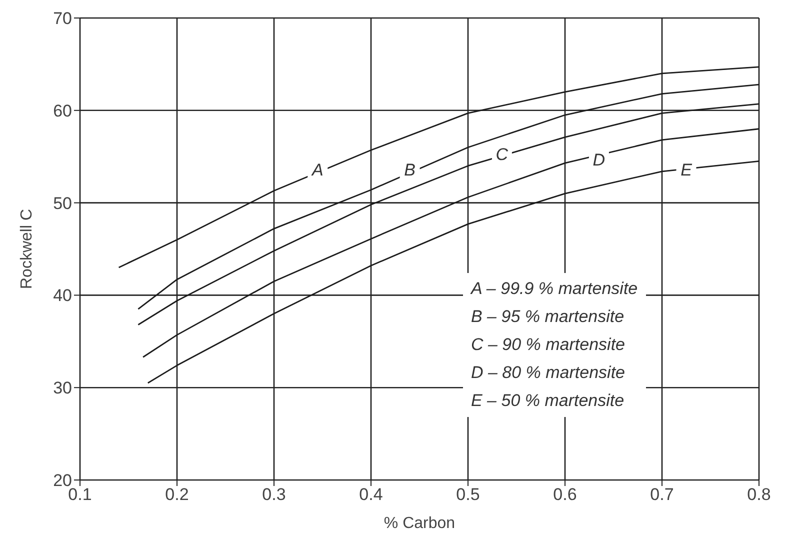 The height and width of the screenshot is (546, 797). I want to click on annotation: E, so click(686, 170).